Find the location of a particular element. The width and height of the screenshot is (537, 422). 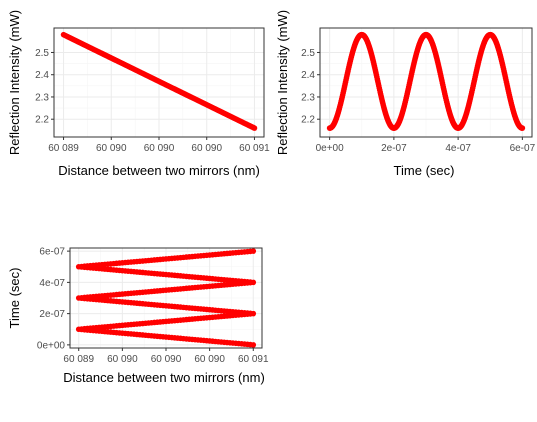

panel-border is located at coordinates (426, 82).